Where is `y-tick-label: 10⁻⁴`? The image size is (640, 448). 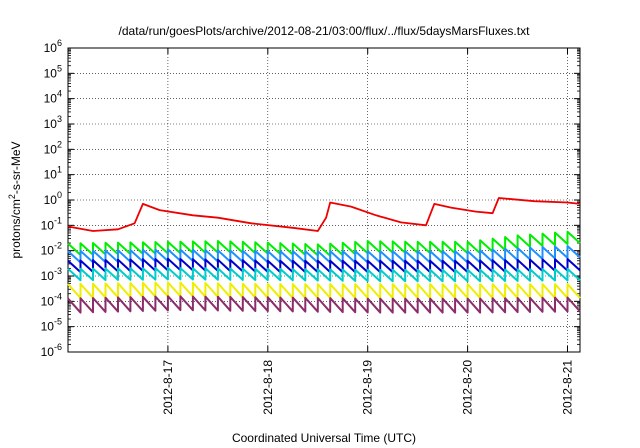
y-tick-label: 10⁻⁴ is located at coordinates (51, 299).